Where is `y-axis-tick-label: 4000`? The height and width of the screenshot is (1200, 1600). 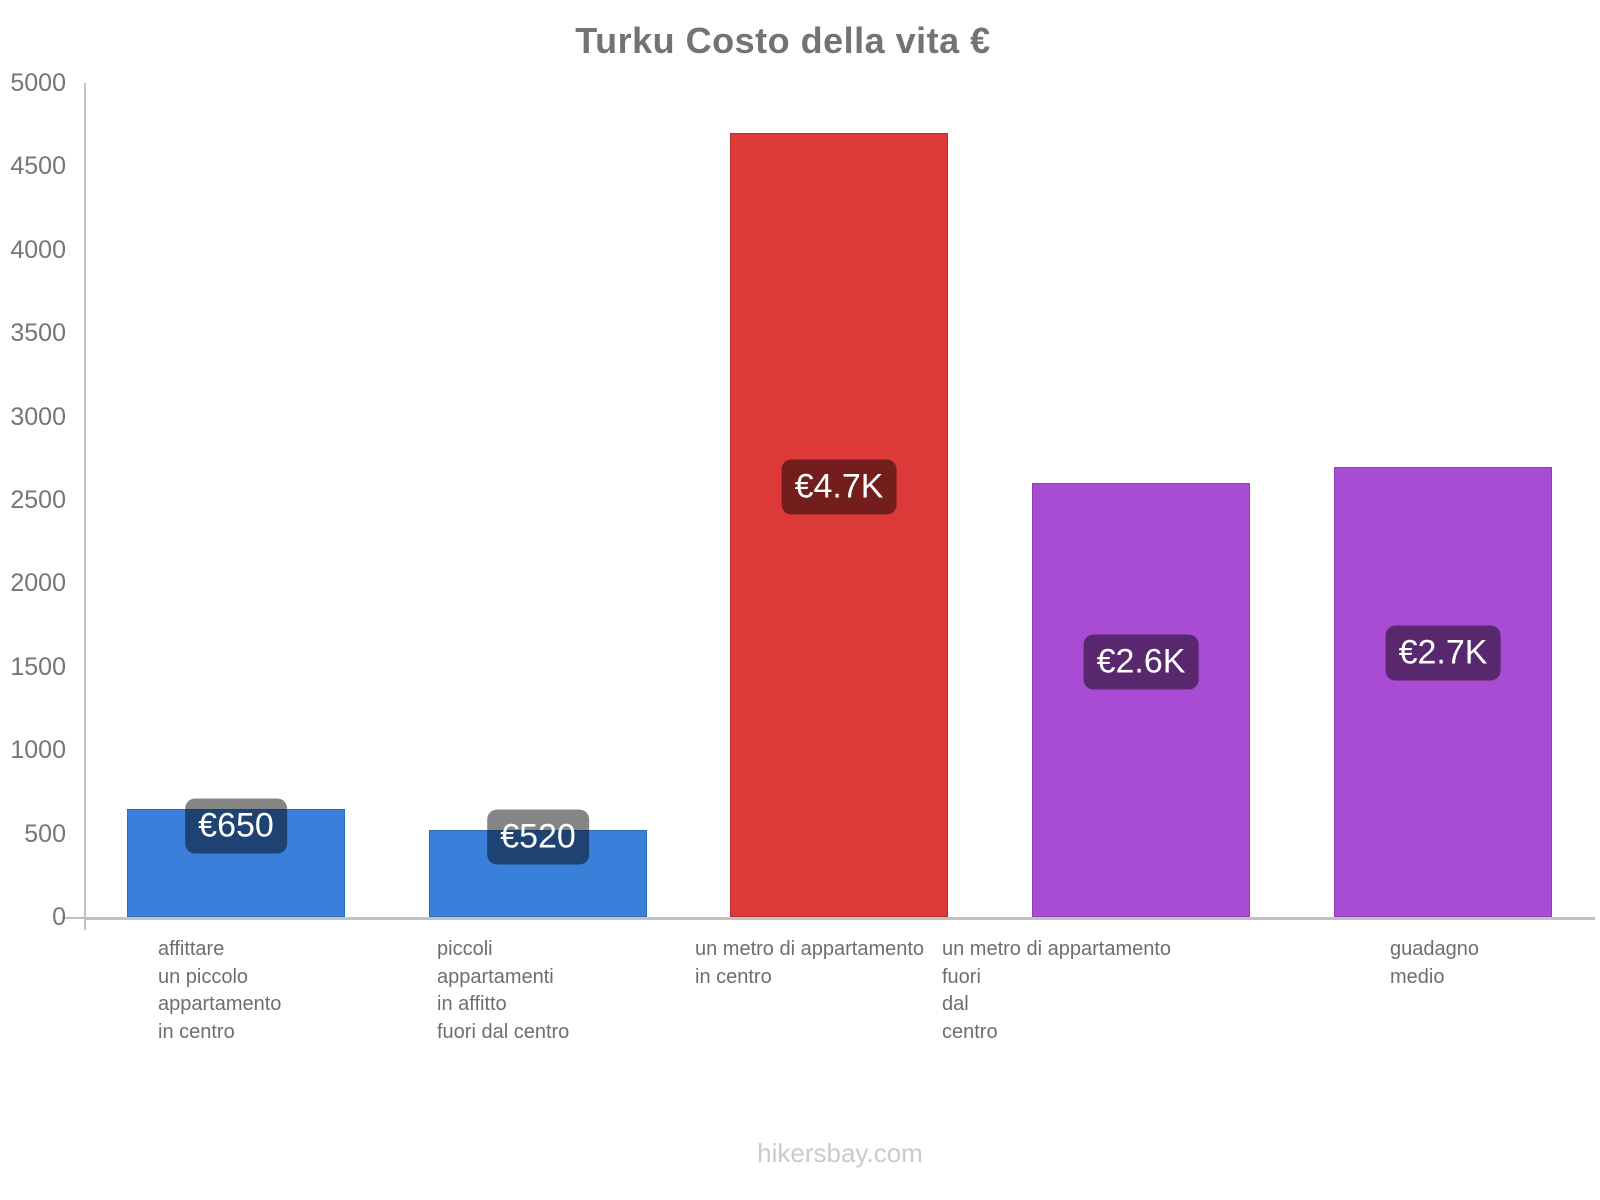 y-axis-tick-label: 4000 is located at coordinates (38, 249).